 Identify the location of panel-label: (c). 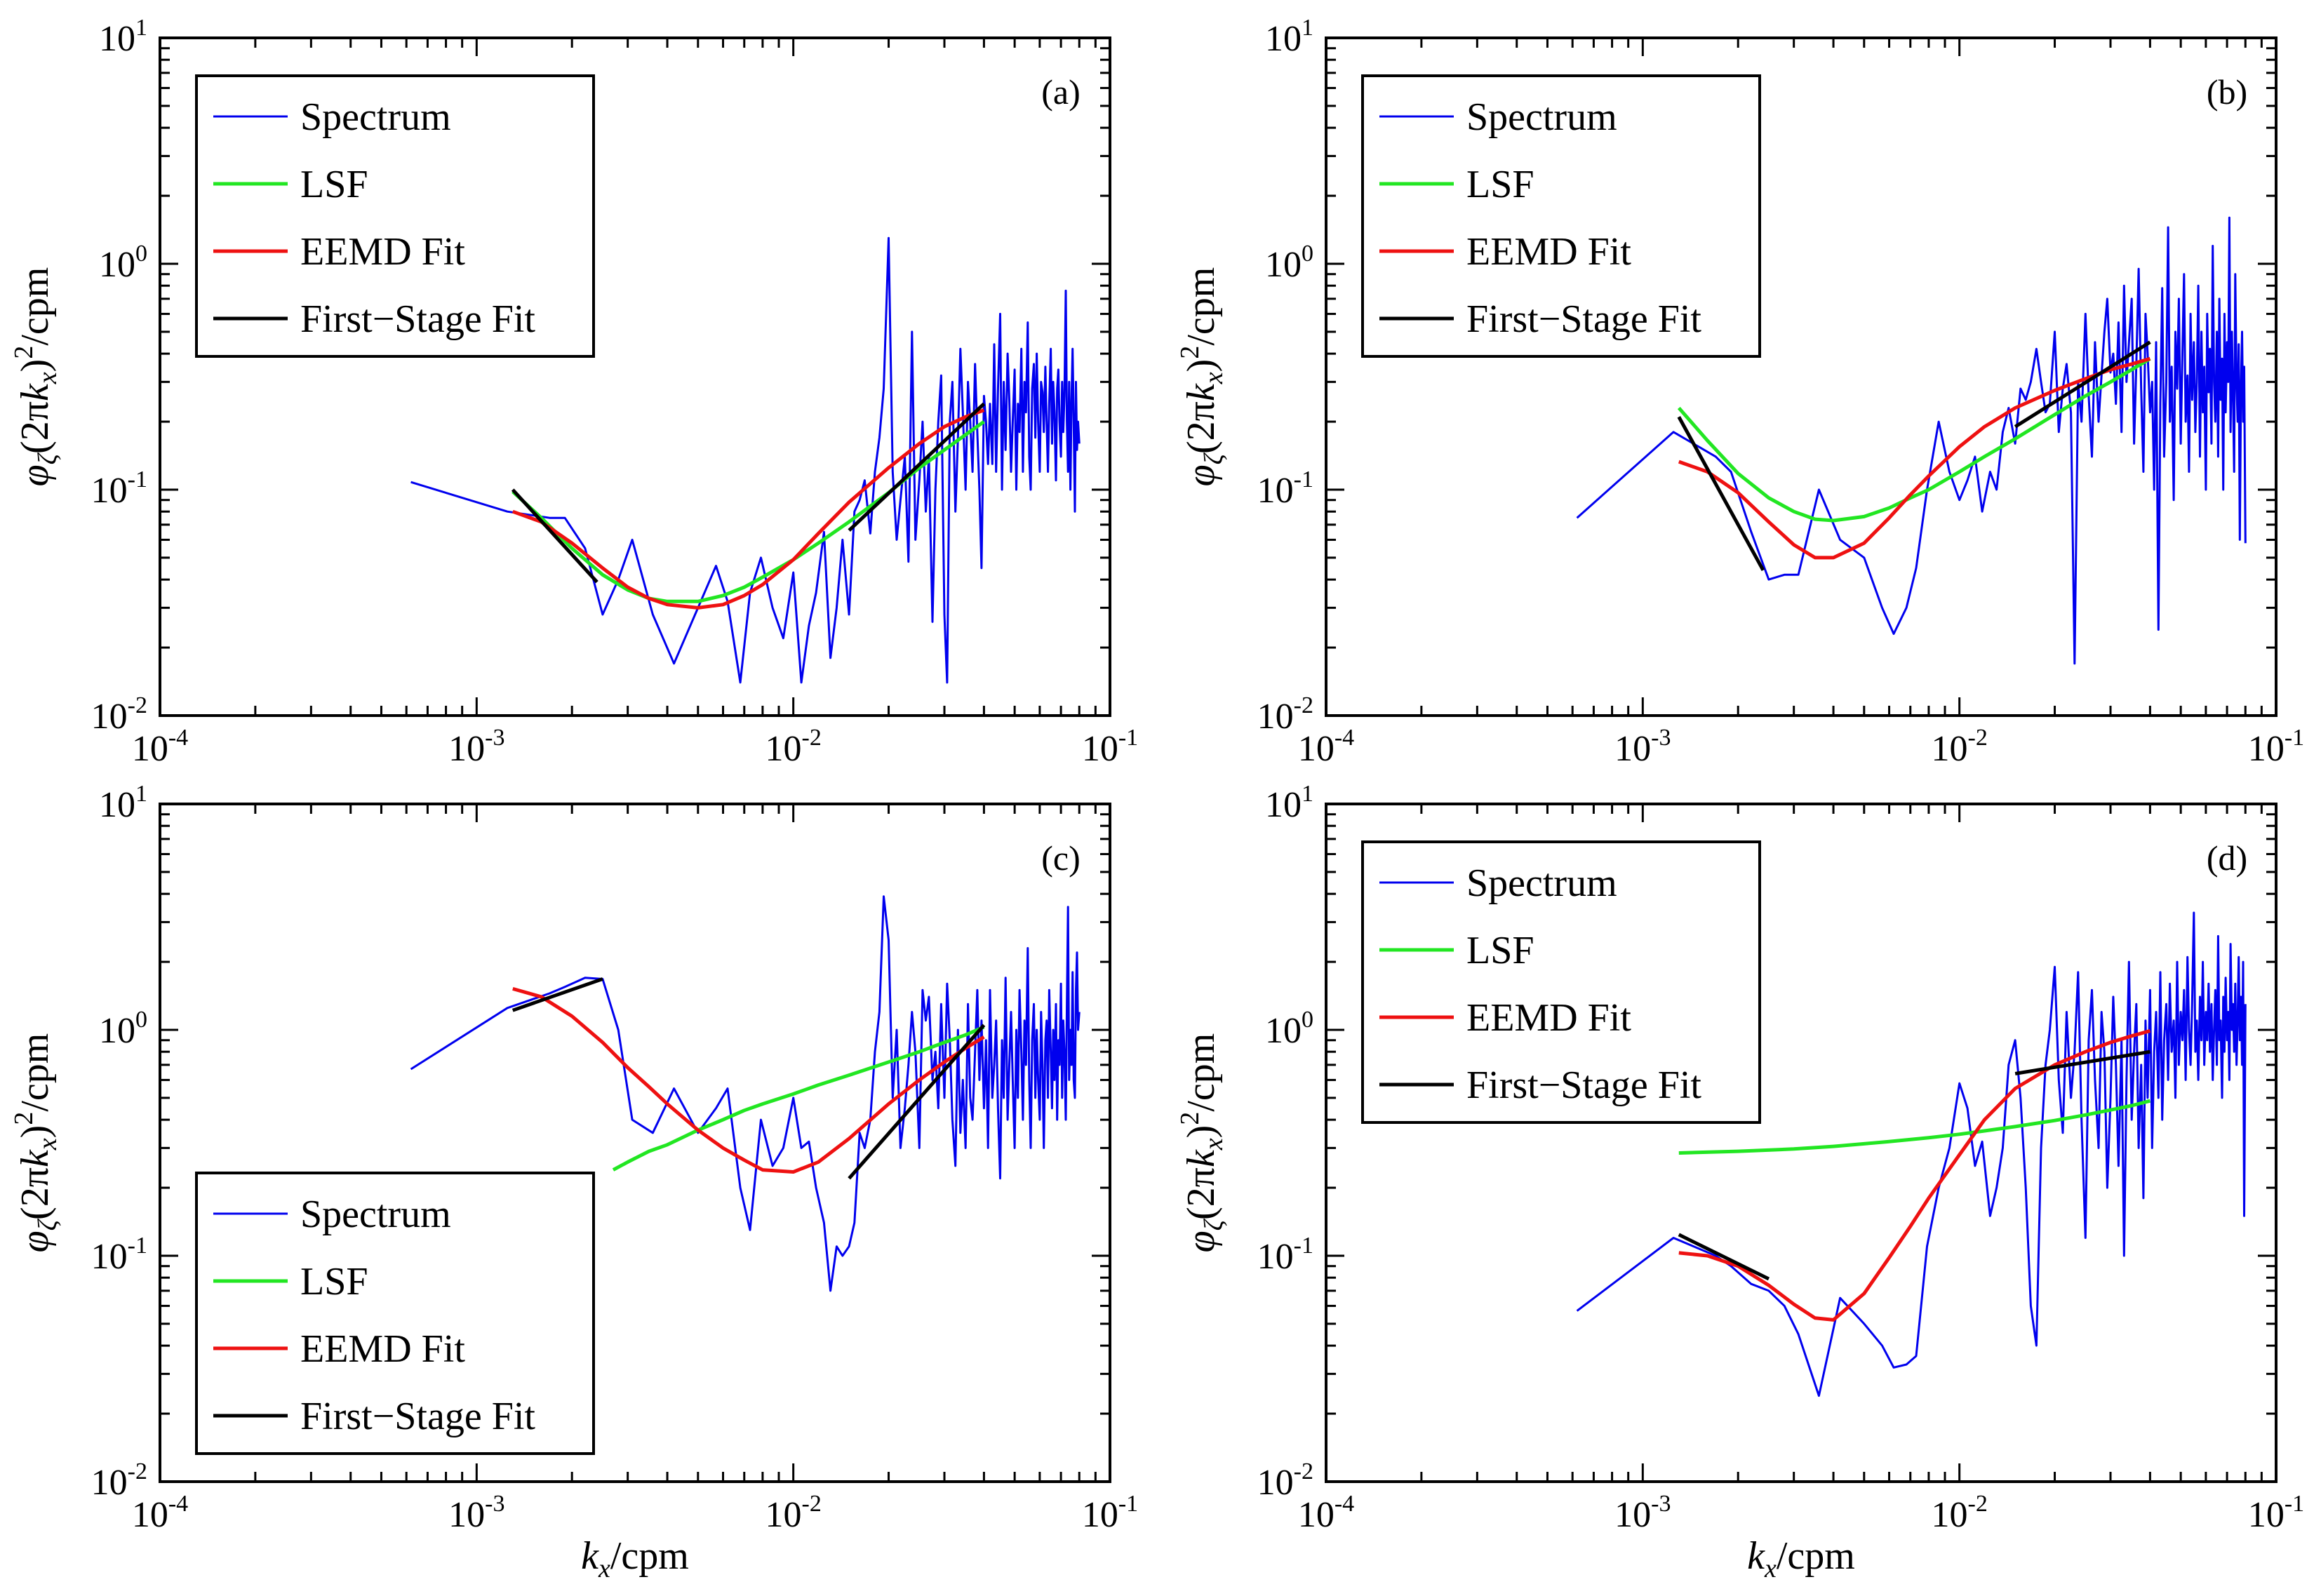
(1061, 858).